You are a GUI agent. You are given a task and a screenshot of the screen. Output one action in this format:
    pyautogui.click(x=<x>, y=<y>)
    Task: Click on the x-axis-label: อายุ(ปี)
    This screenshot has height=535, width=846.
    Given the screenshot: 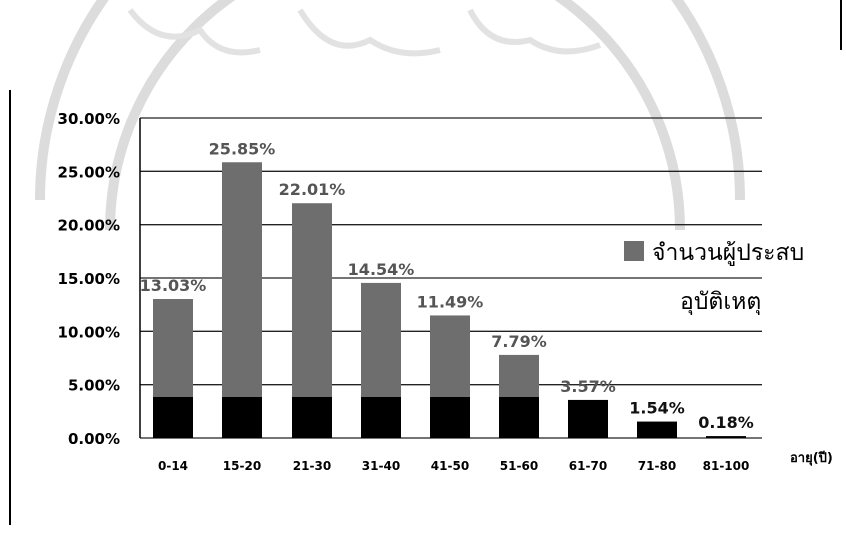 What is the action you would take?
    pyautogui.click(x=811, y=458)
    